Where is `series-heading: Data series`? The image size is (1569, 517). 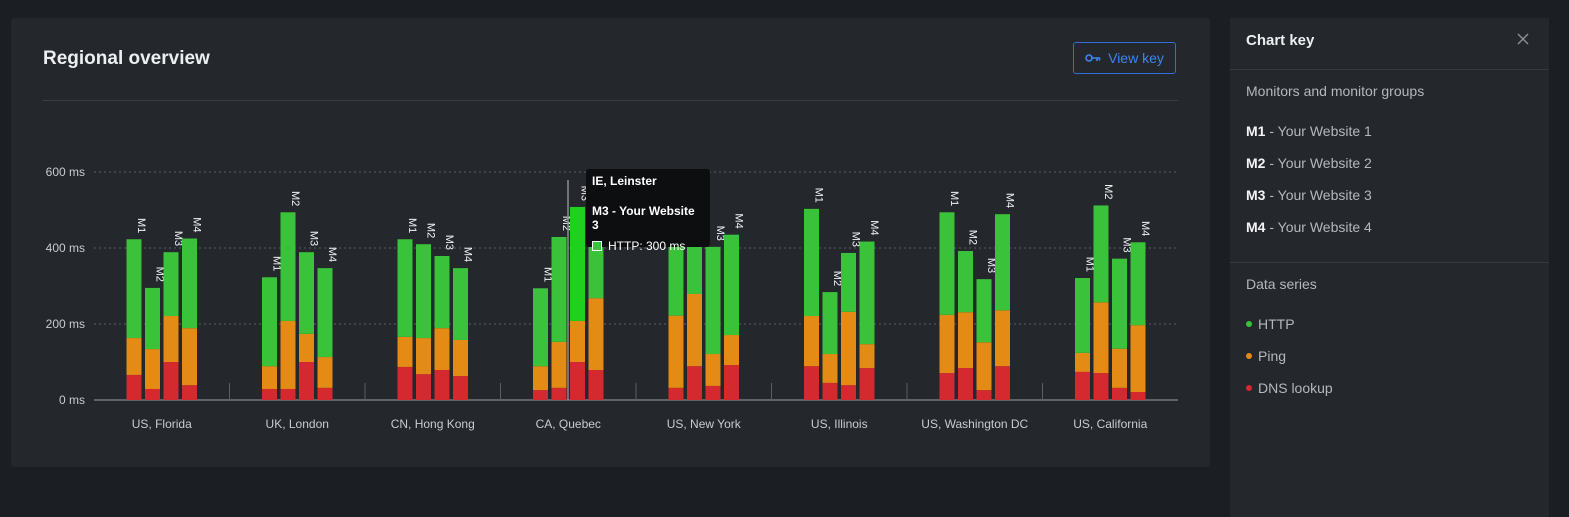
series-heading: Data series is located at coordinates (1281, 284).